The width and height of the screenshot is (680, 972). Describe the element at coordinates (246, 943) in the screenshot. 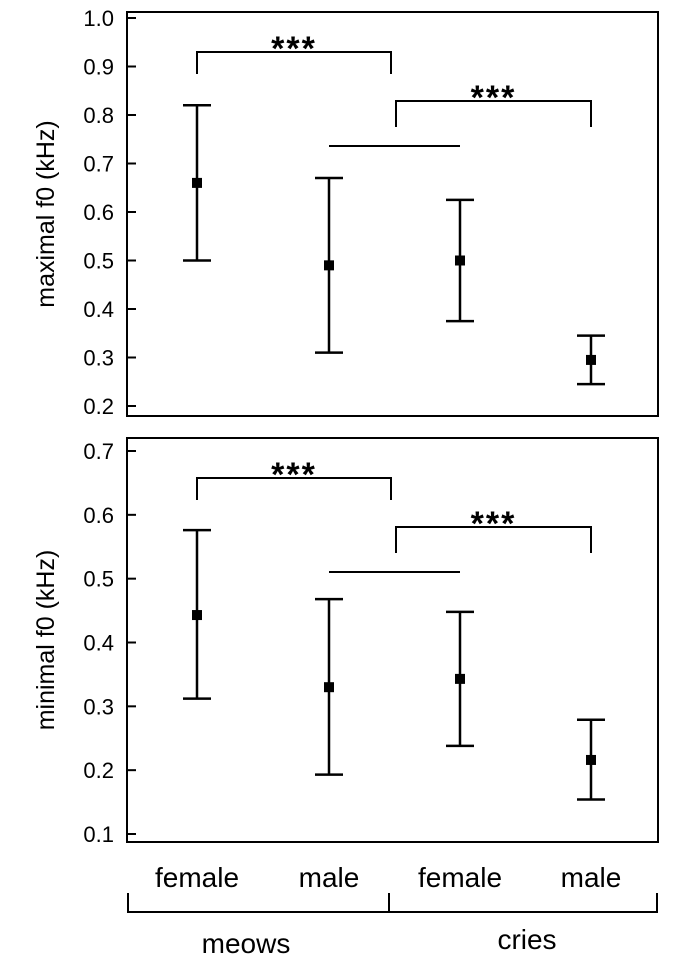

I see `group-label-meows: meows` at that location.